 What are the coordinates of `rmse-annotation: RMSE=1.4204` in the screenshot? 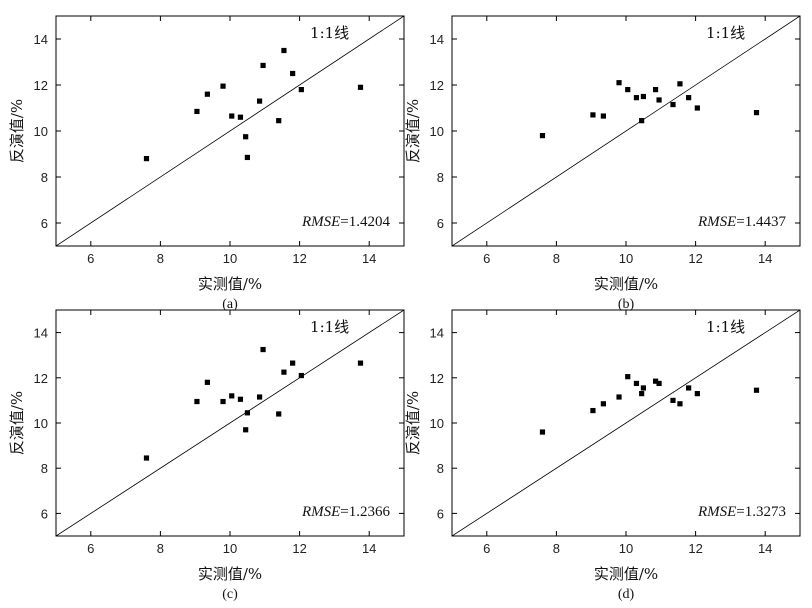 It's located at (346, 222).